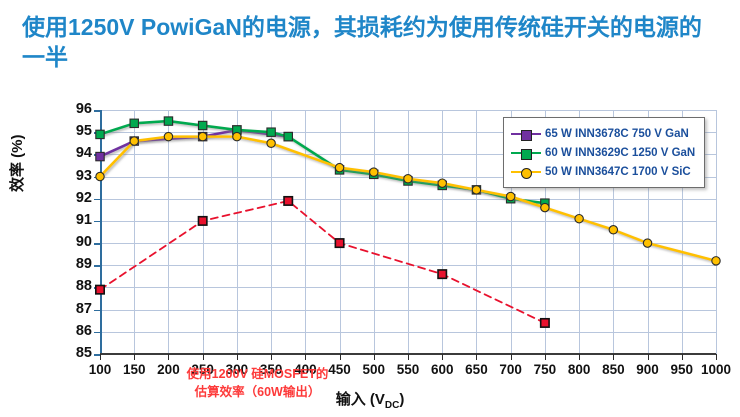 This screenshot has height=417, width=740. What do you see at coordinates (360, 399) in the screenshot?
I see `x-axis-title-main: 输入 (V` at bounding box center [360, 399].